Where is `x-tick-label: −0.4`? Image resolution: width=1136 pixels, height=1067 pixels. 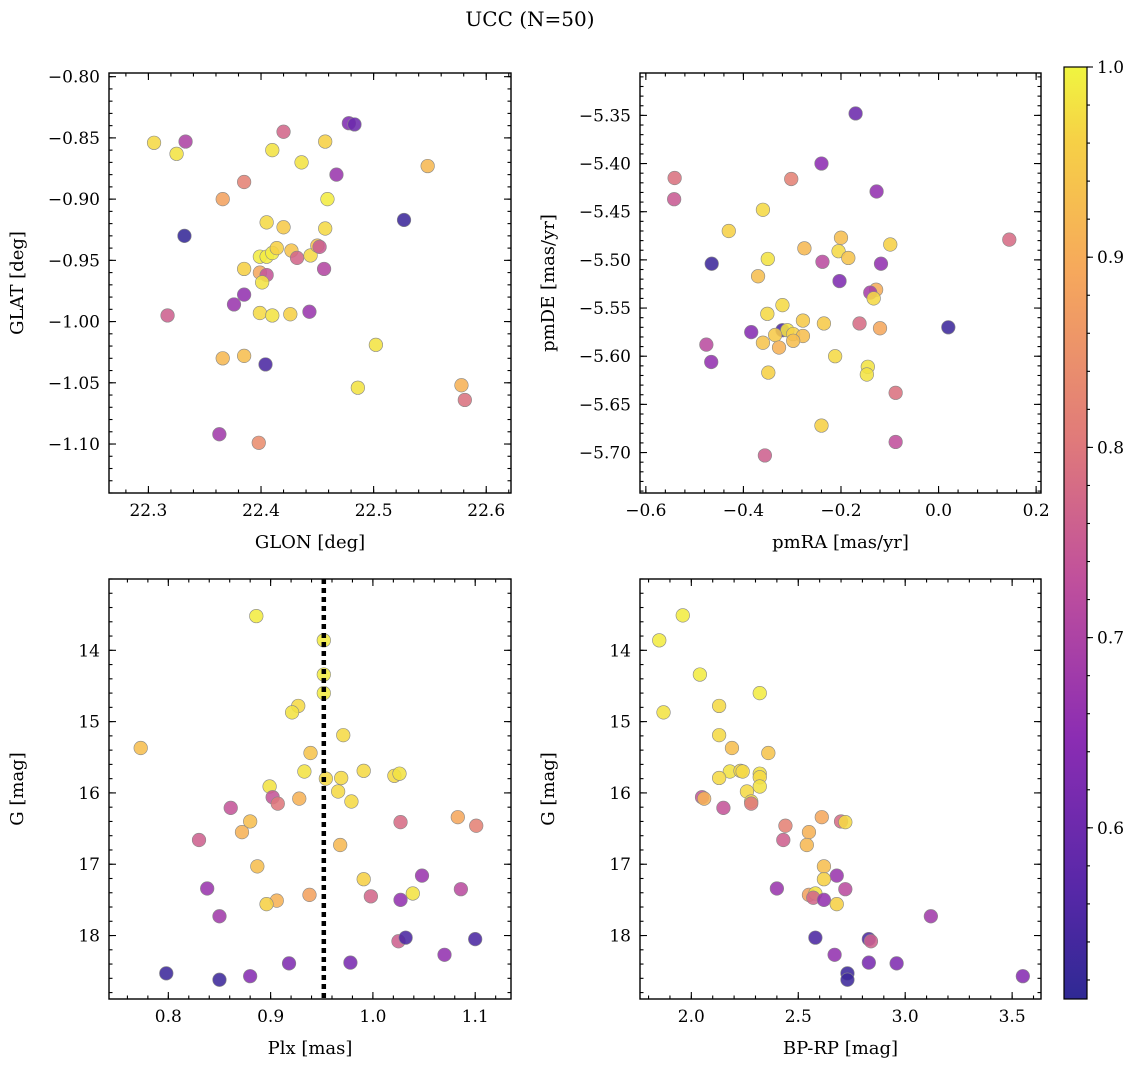 x-tick-label: −0.4 is located at coordinates (743, 511).